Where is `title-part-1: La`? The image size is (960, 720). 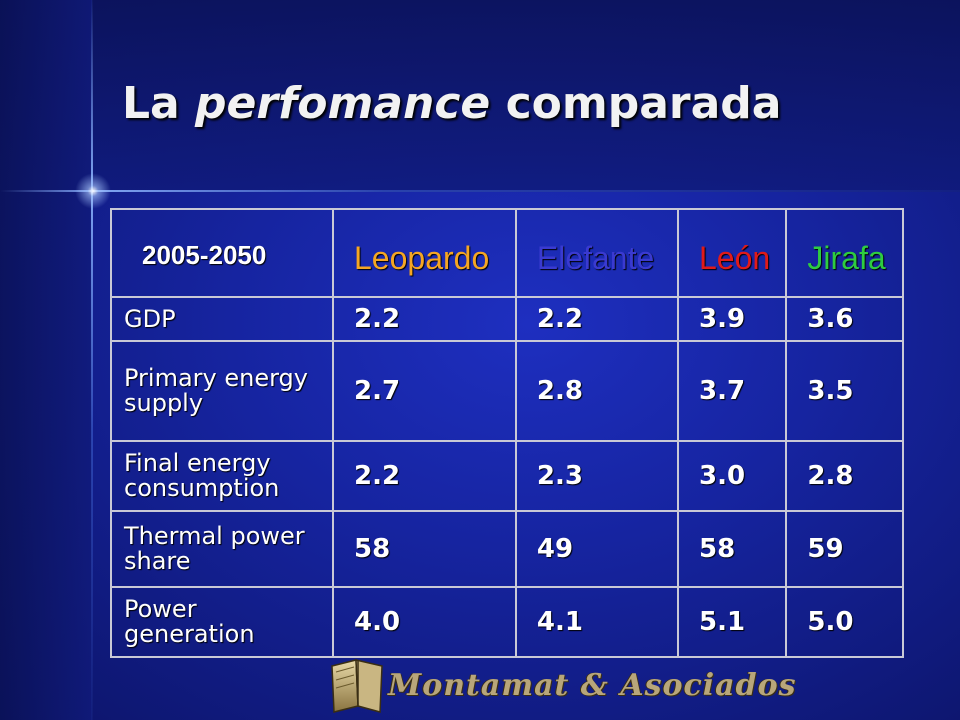
title-part-1: La is located at coordinates (159, 103).